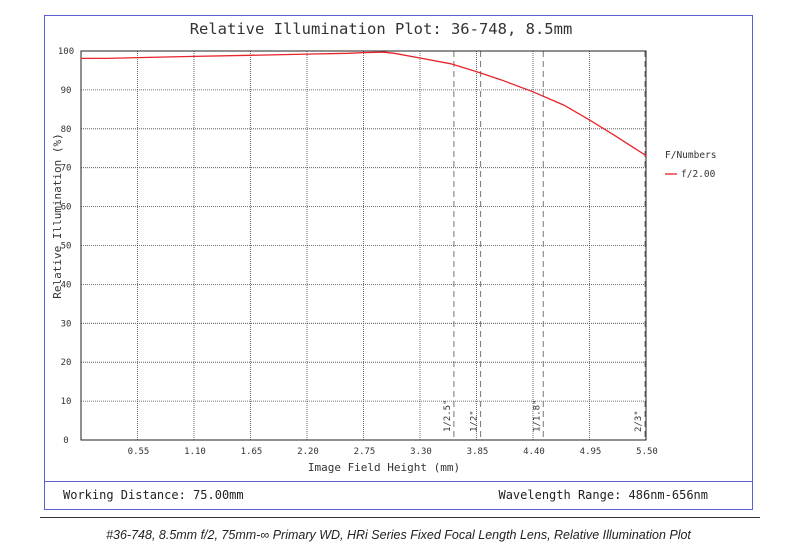 This screenshot has height=551, width=797. I want to click on y-tick-label: 80, so click(66, 130).